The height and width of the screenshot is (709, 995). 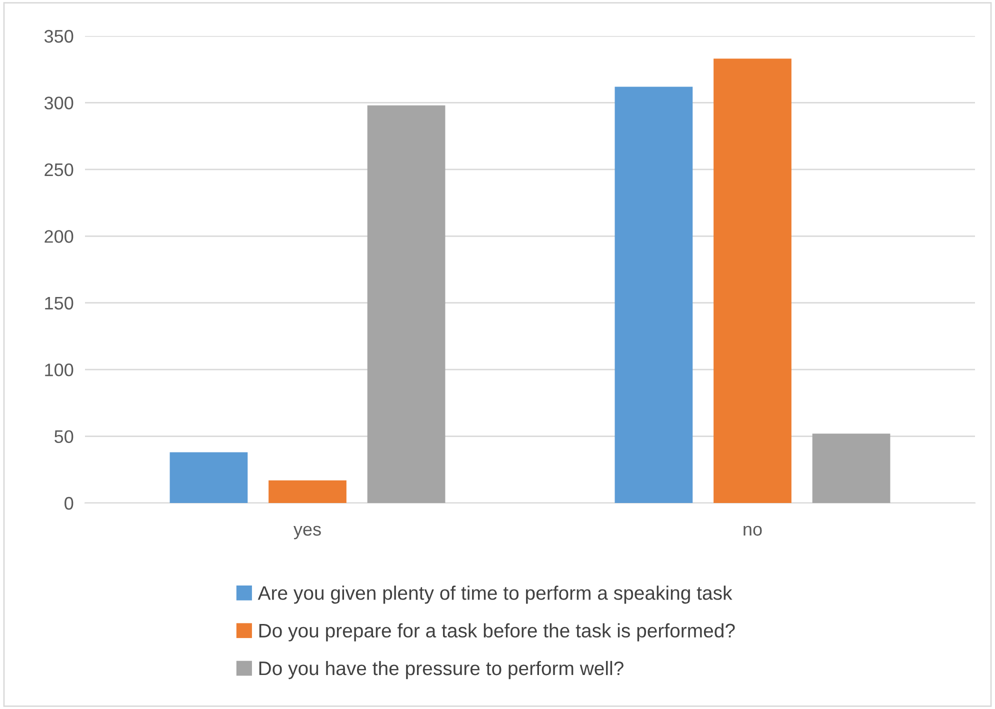 I want to click on legend-label: Do you have the pressure to perform well?, so click(x=441, y=670).